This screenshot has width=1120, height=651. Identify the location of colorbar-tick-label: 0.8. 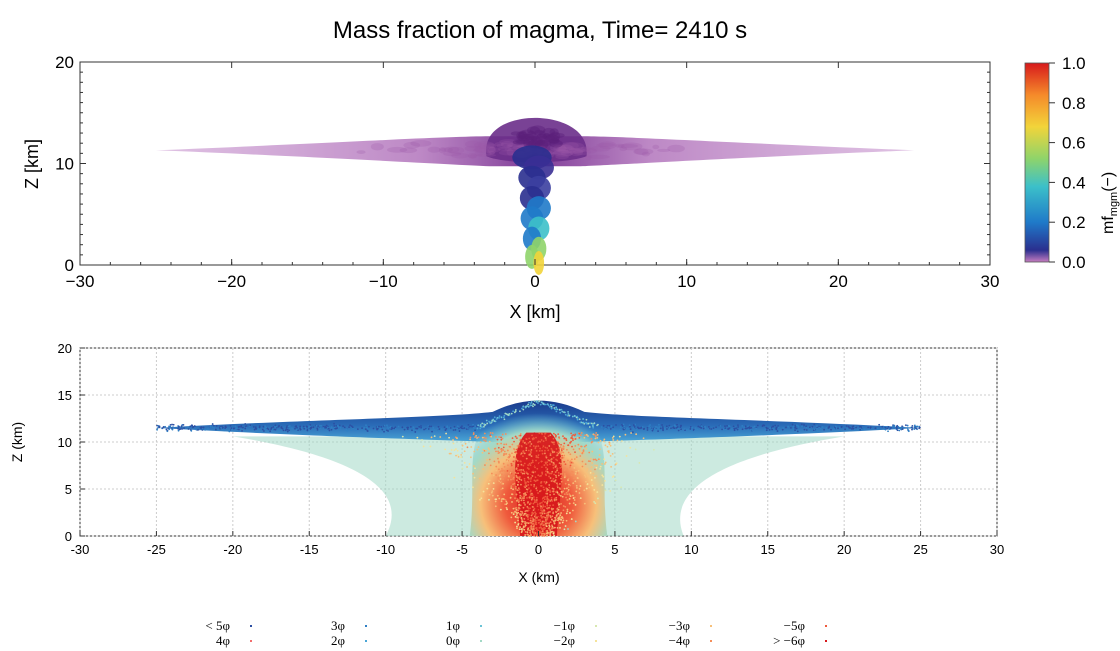
(1074, 103).